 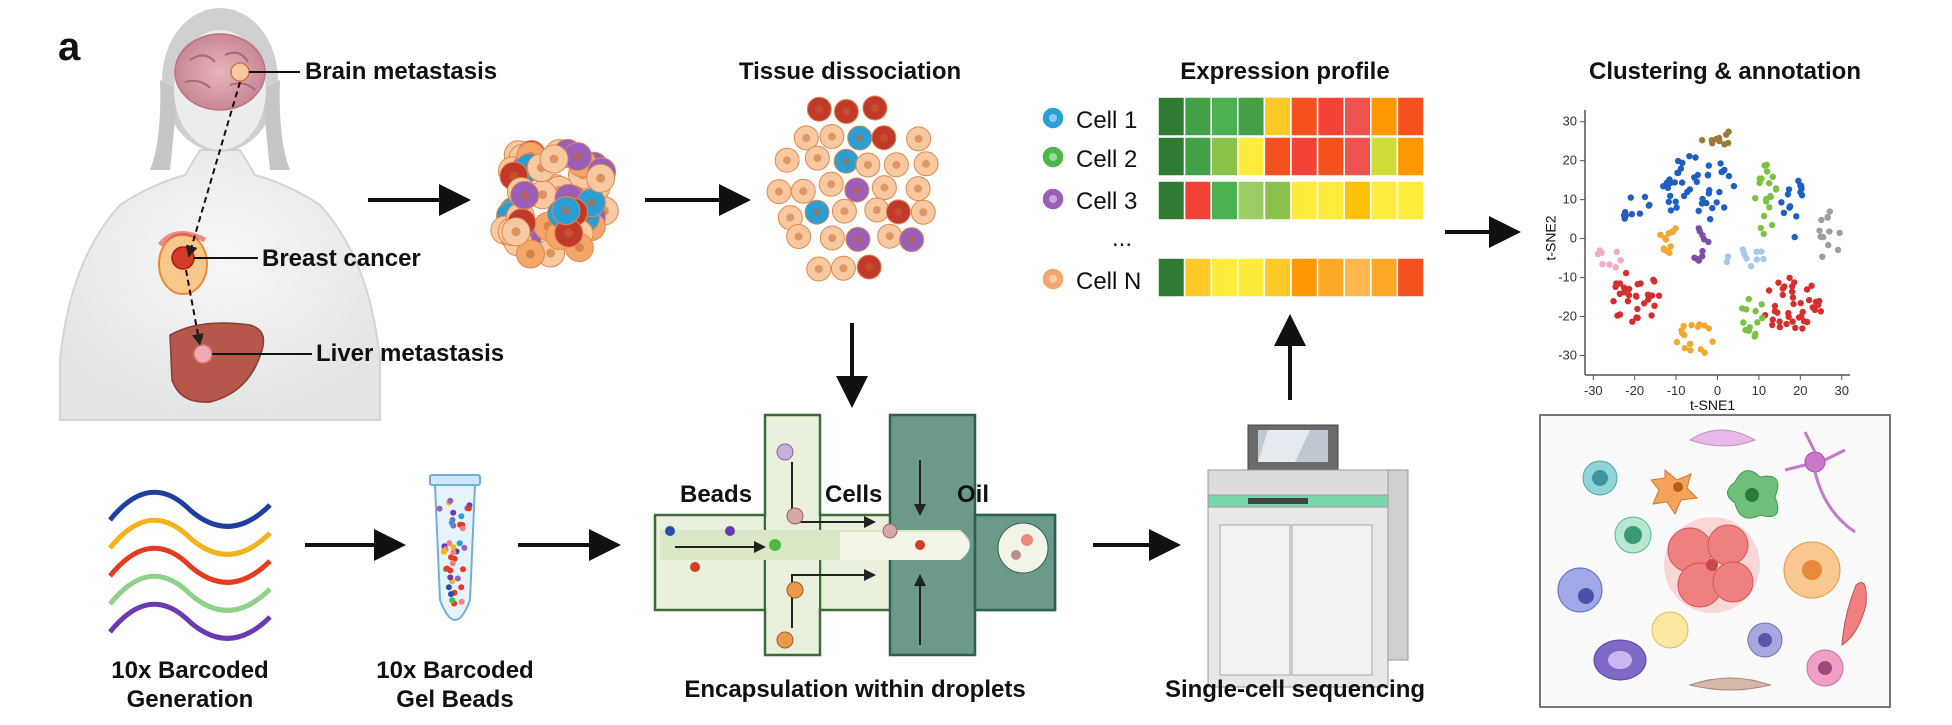 What do you see at coordinates (1717, 390) in the screenshot?
I see `tsne-x-tick-label: 0` at bounding box center [1717, 390].